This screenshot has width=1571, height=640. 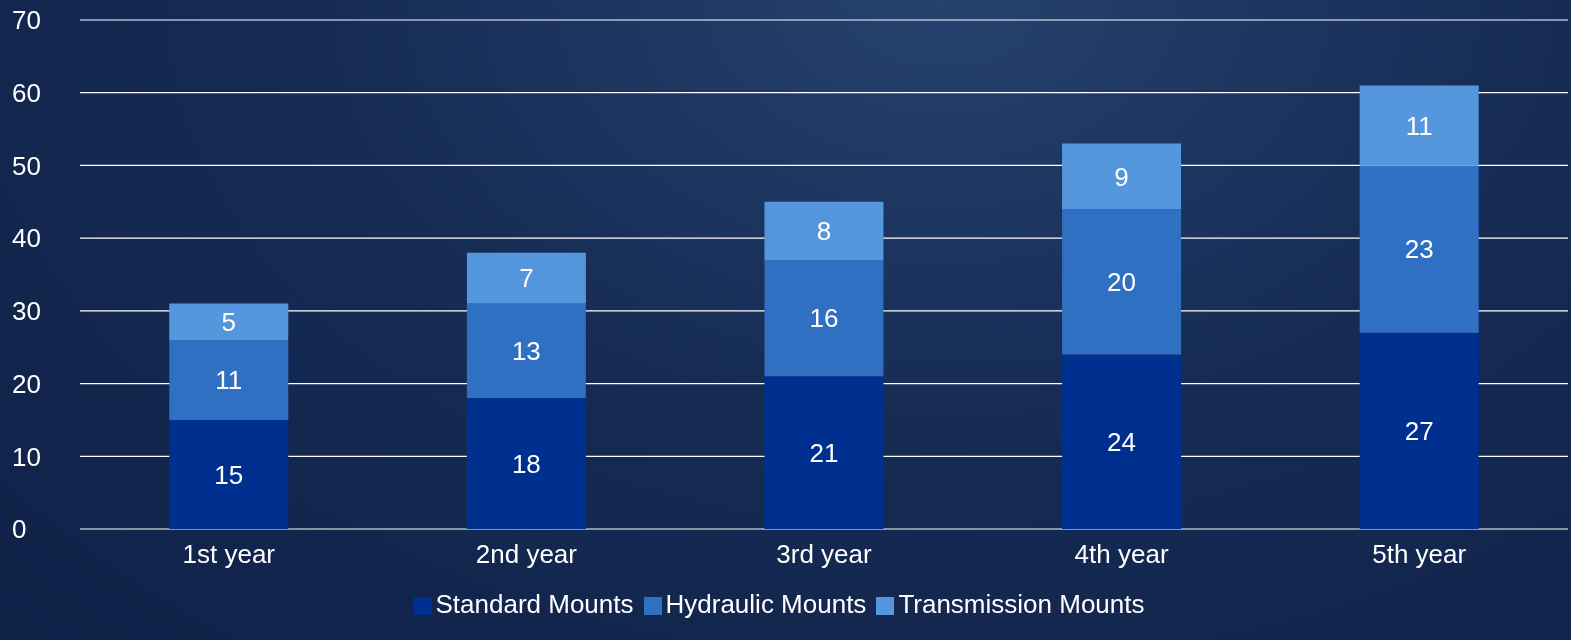 What do you see at coordinates (824, 452) in the screenshot?
I see `data-label: 21` at bounding box center [824, 452].